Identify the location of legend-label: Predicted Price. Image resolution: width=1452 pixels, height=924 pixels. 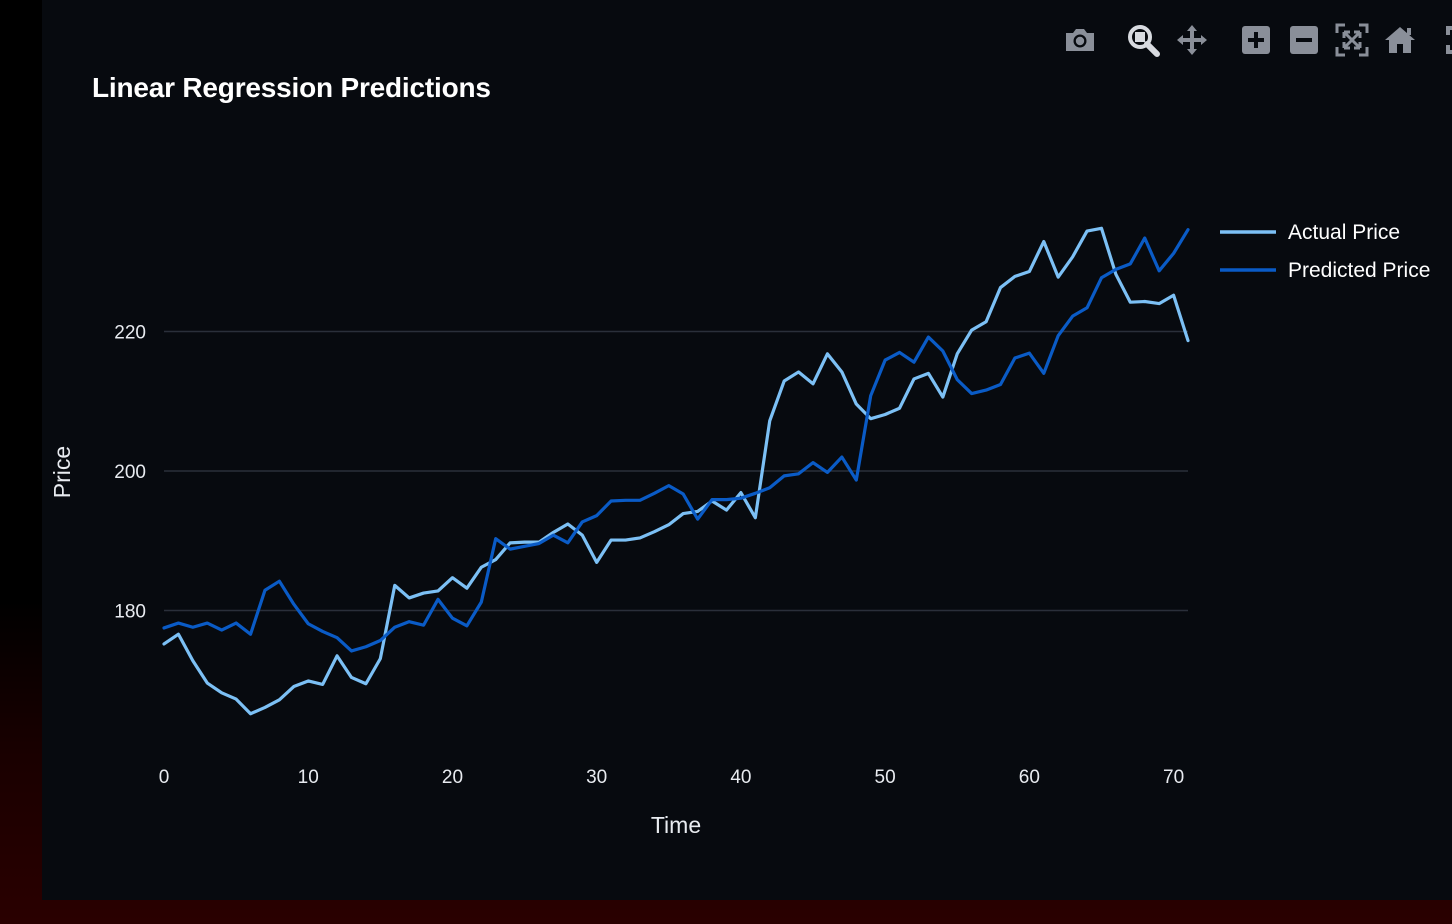
(1359, 270).